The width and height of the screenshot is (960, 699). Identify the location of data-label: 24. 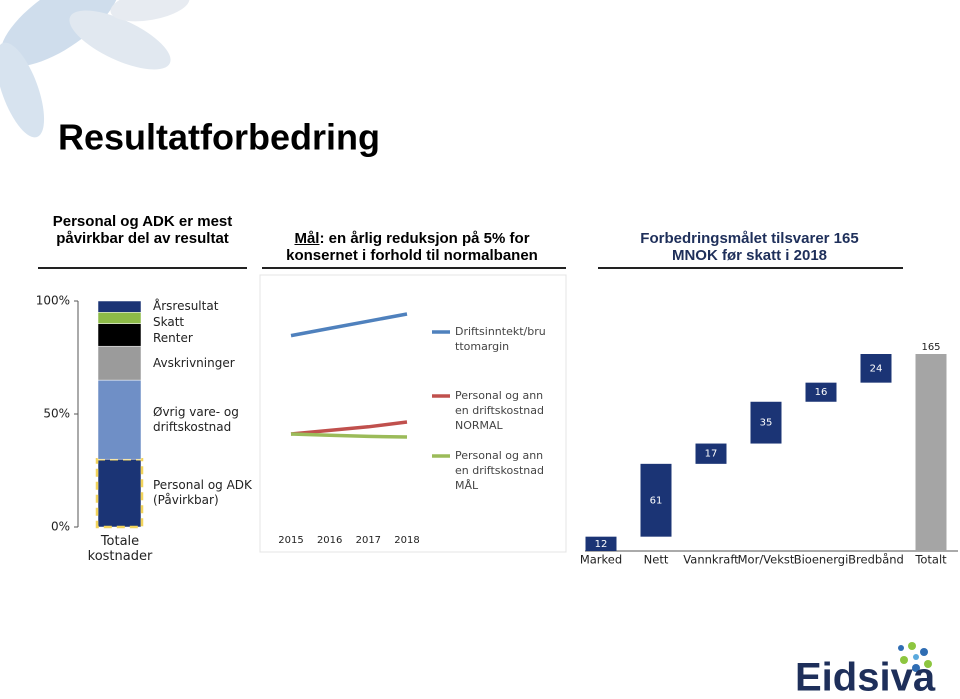
(876, 368).